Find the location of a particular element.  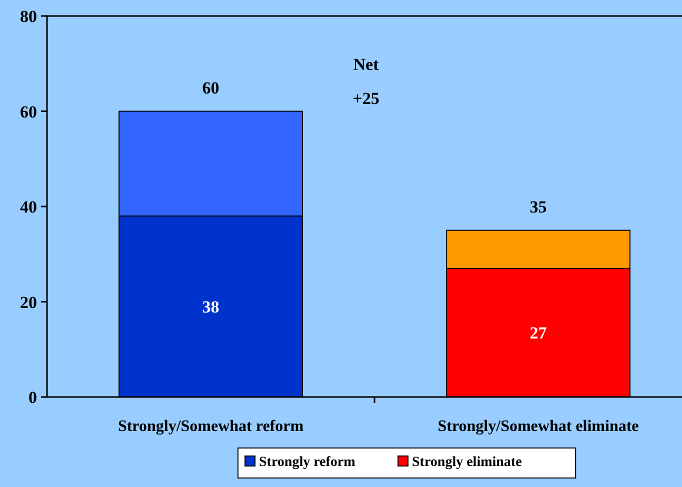

total-label: 35 is located at coordinates (538, 206).